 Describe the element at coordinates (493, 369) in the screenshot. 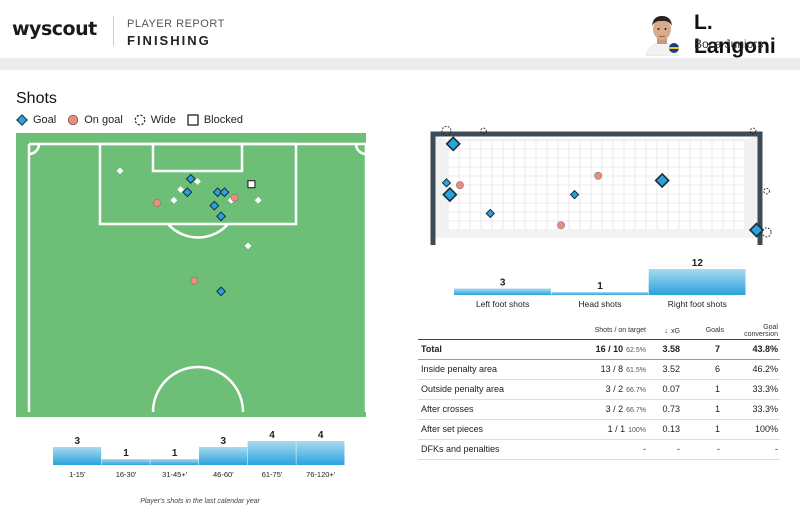

I see `row-label: Inside penalty area` at that location.